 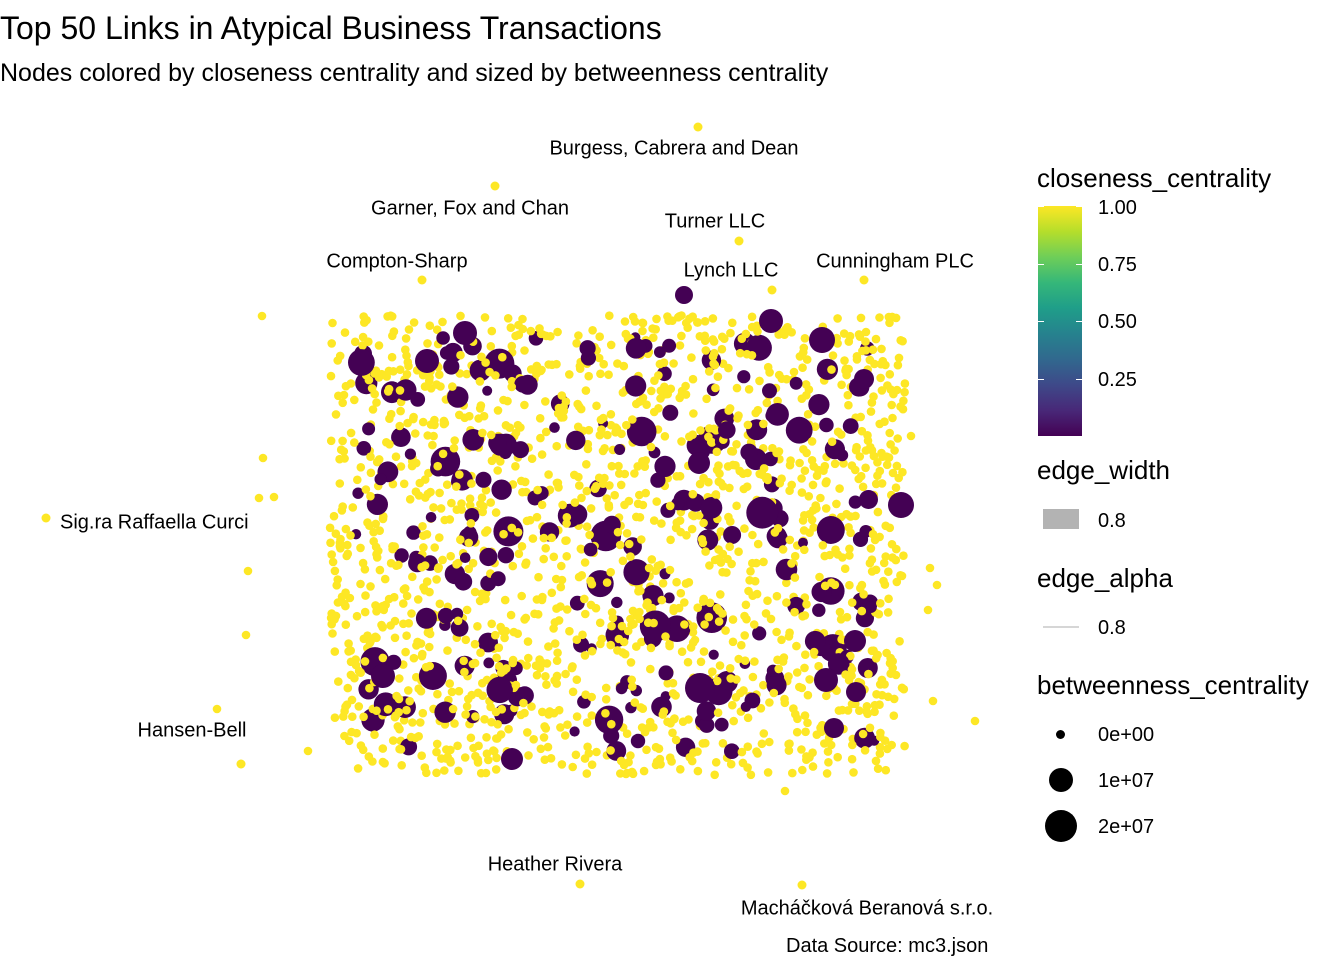 I want to click on colorbar-tick, so click(x=1079, y=264).